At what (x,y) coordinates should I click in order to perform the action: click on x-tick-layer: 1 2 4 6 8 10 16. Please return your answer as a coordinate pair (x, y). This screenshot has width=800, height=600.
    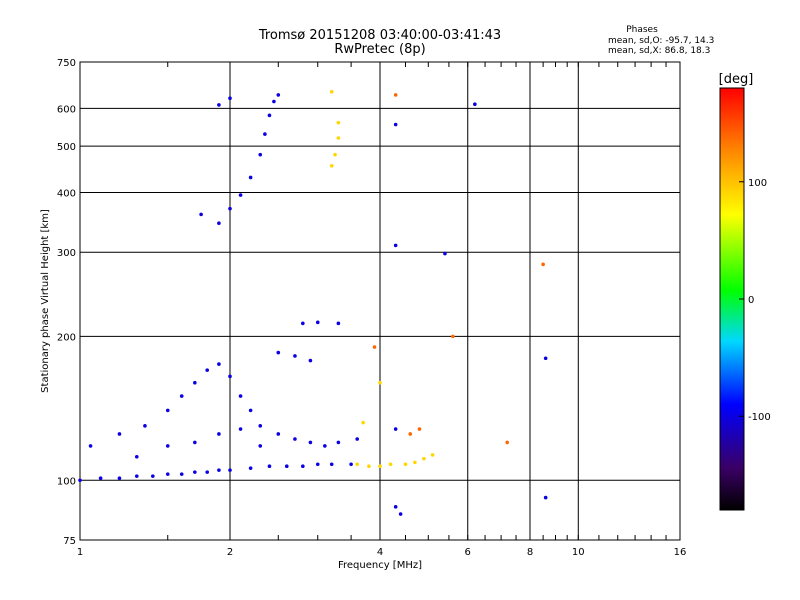
    Looking at the image, I should click on (382, 552).